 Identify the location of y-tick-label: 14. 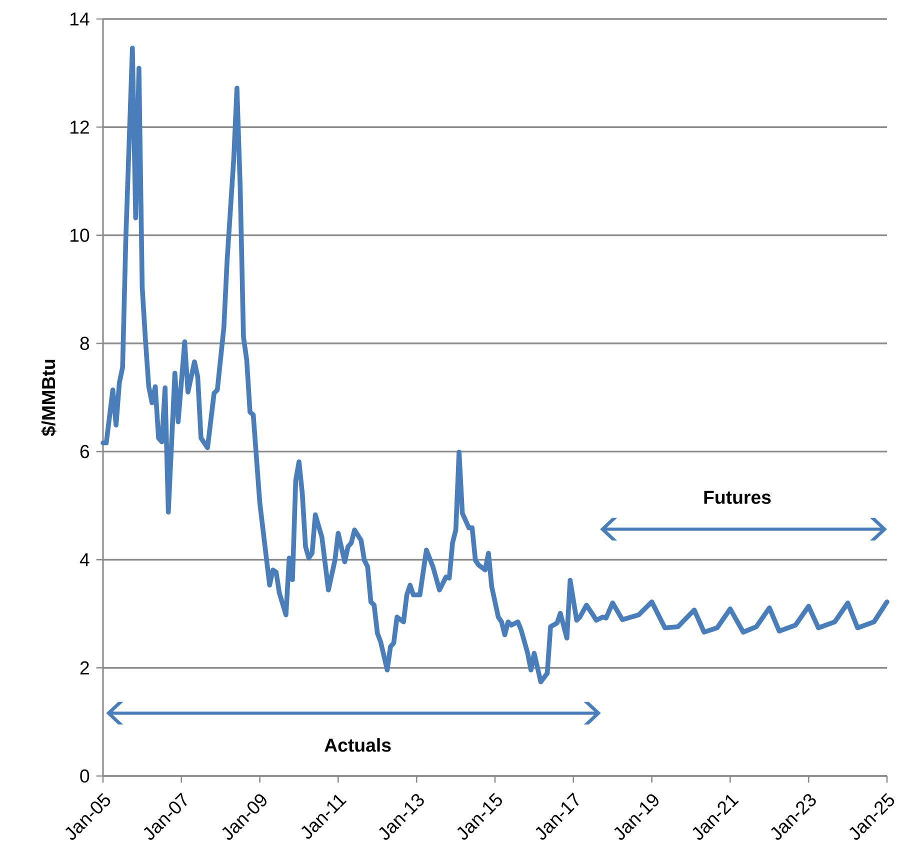
(80, 19).